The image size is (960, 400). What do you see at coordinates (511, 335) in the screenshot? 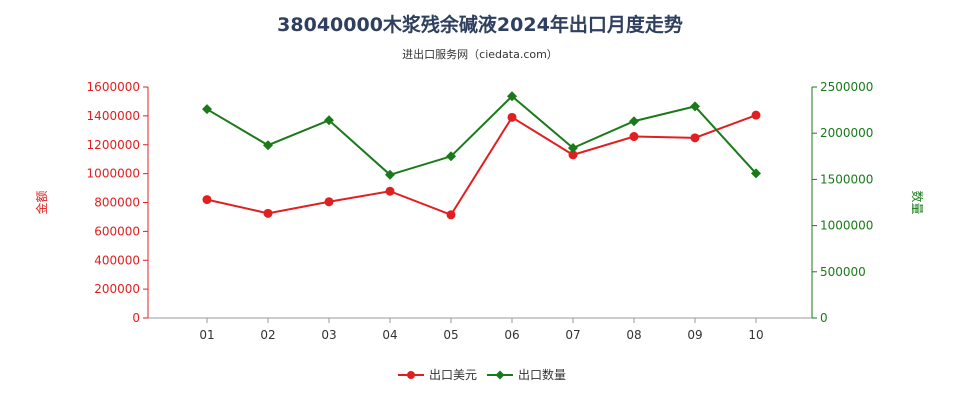
I see `x-tick-label: 06` at bounding box center [511, 335].